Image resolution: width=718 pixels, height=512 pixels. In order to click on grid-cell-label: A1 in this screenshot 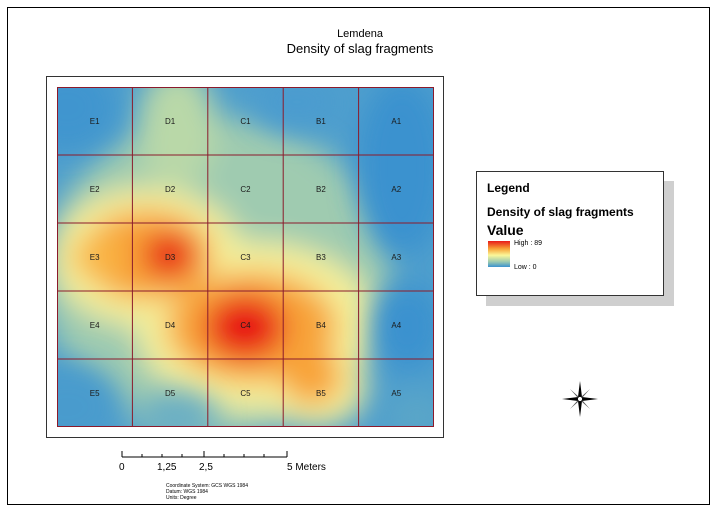, I will do `click(396, 121)`.